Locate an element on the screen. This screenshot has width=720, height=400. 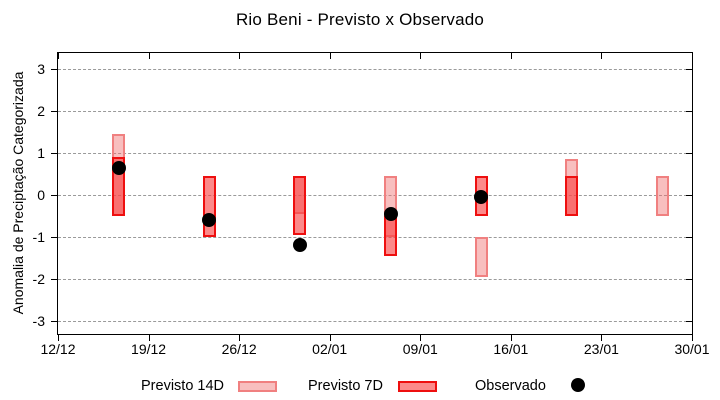
legend-swatch-previsto-14d-icon is located at coordinates (257, 386).